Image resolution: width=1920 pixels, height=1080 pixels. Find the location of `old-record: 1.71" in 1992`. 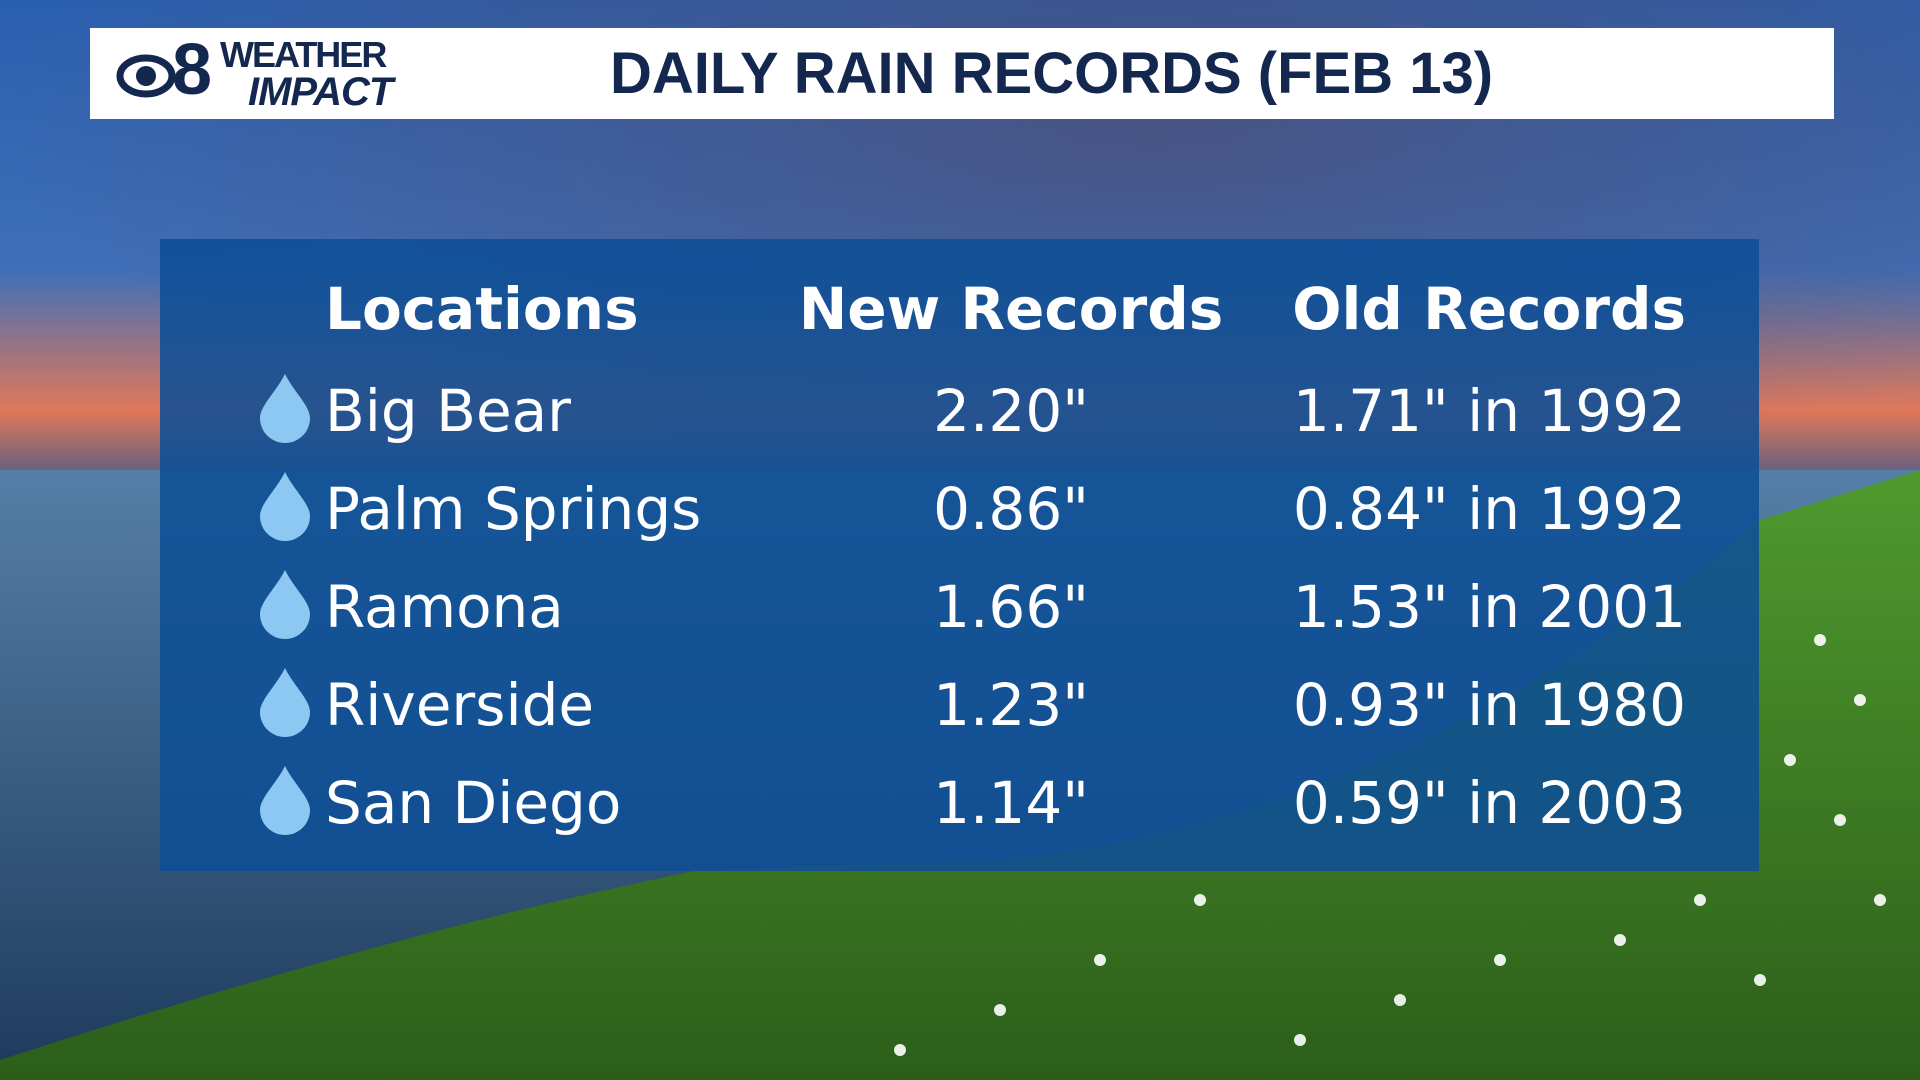

old-record: 1.71" in 1992 is located at coordinates (1489, 411).